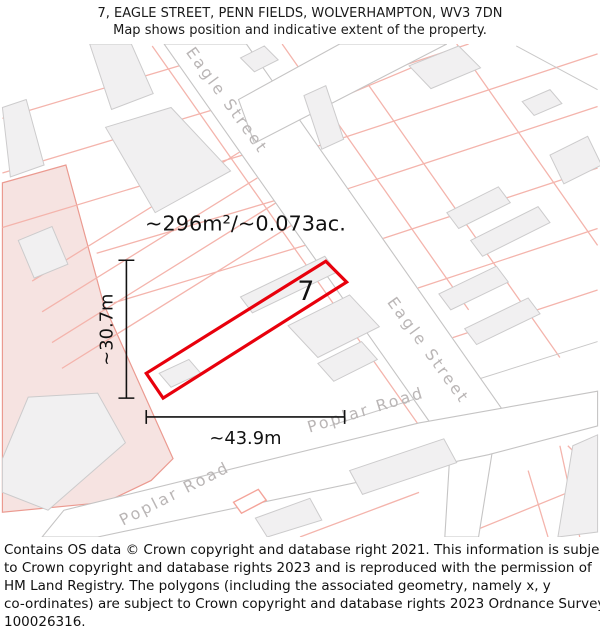 Image resolution: width=600 pixels, height=631 pixels. I want to click on width-dimension-line, so click(245, 417).